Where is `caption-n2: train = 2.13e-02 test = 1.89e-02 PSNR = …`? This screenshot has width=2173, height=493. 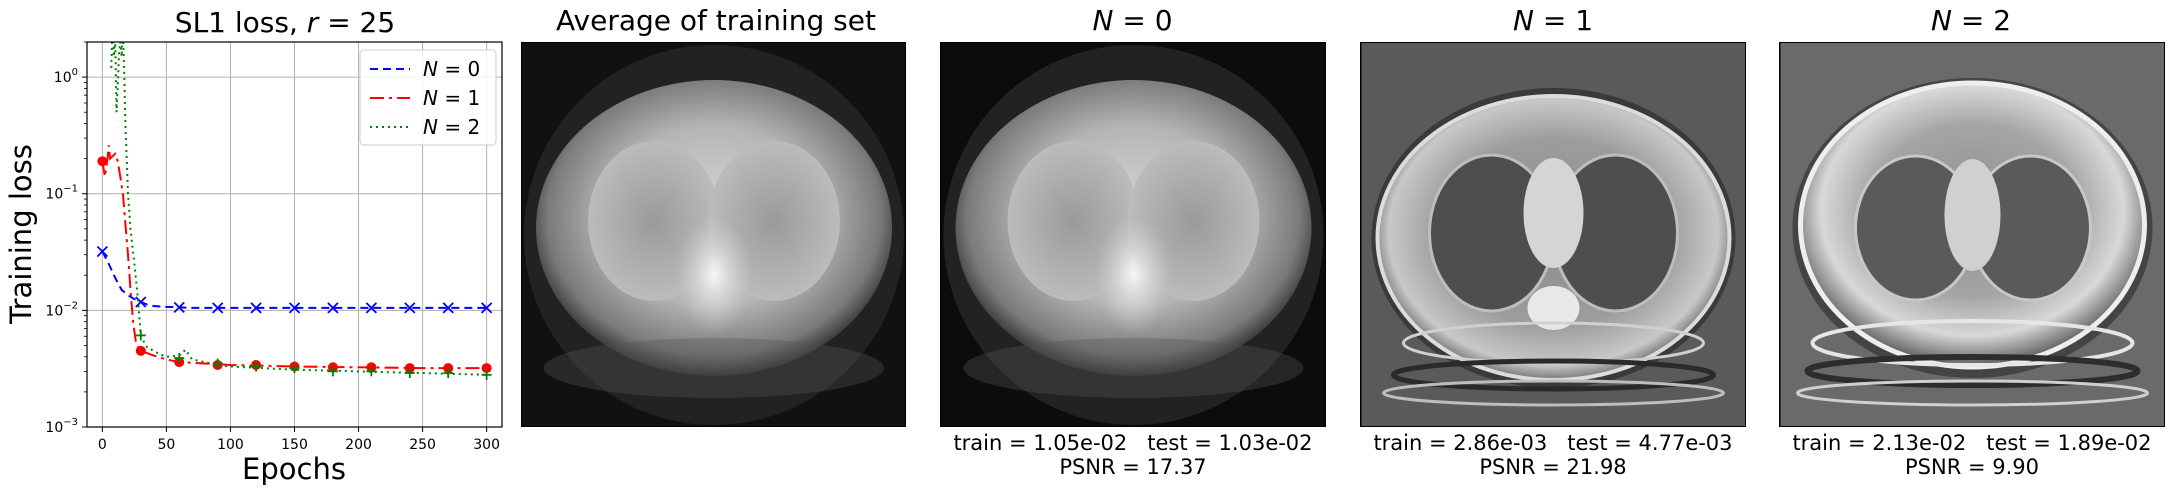 caption-n2: train = 2.13e-02 test = 1.89e-02 PSNR = … is located at coordinates (1972, 455).